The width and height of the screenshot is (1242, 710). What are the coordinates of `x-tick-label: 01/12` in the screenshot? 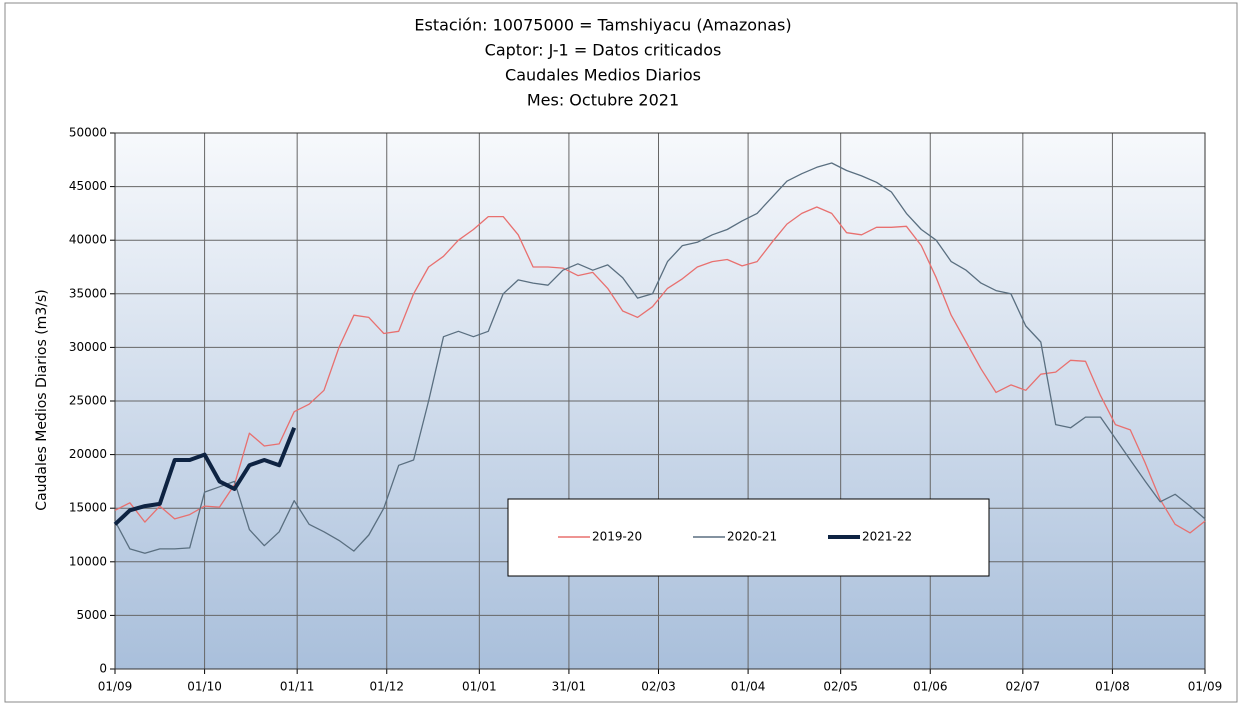 It's located at (386, 687).